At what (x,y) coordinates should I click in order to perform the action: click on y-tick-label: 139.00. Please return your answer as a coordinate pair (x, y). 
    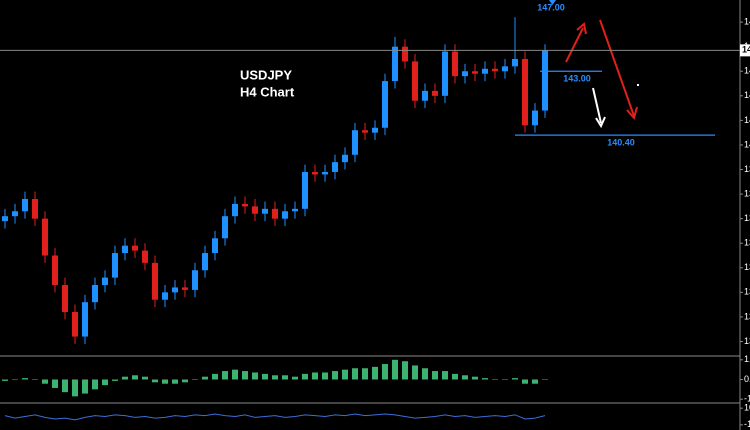
    Looking at the image, I should click on (747, 169).